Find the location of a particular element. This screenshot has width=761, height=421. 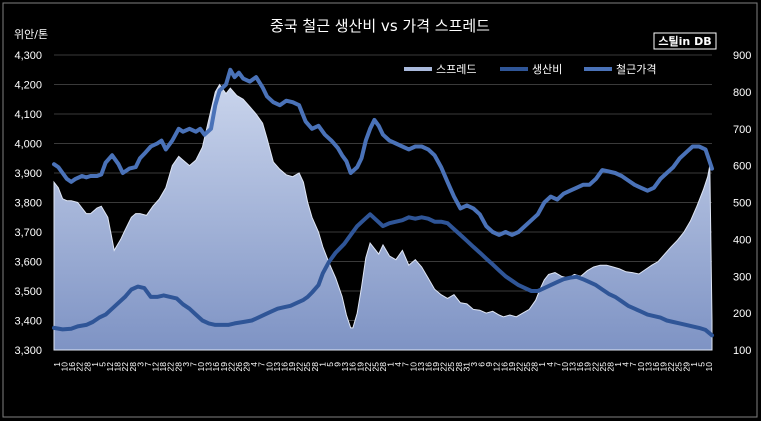

right-axis-ticks: 100 200 300 400 500 600 700 800 900 is located at coordinates (742, 203).